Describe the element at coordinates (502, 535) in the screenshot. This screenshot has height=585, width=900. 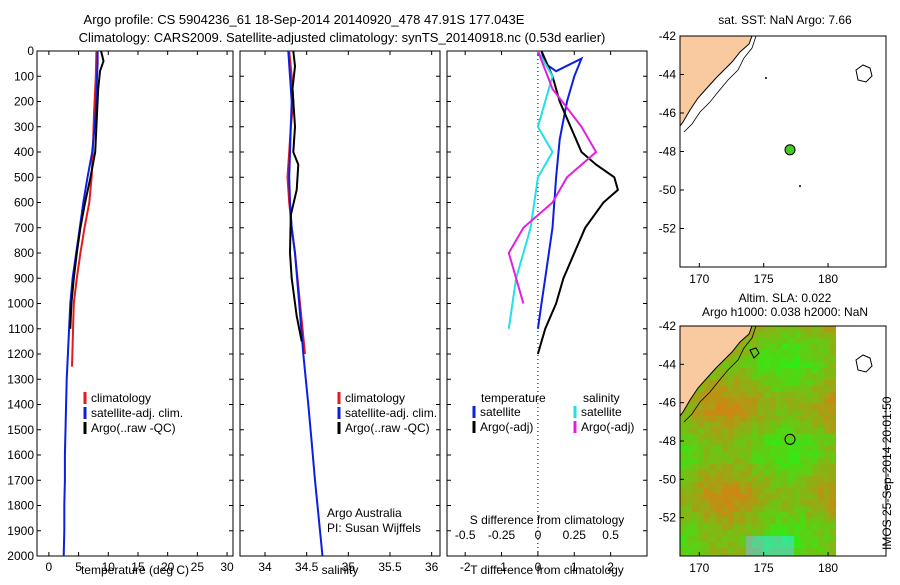
I see `x2-tick-label: -0.25` at that location.